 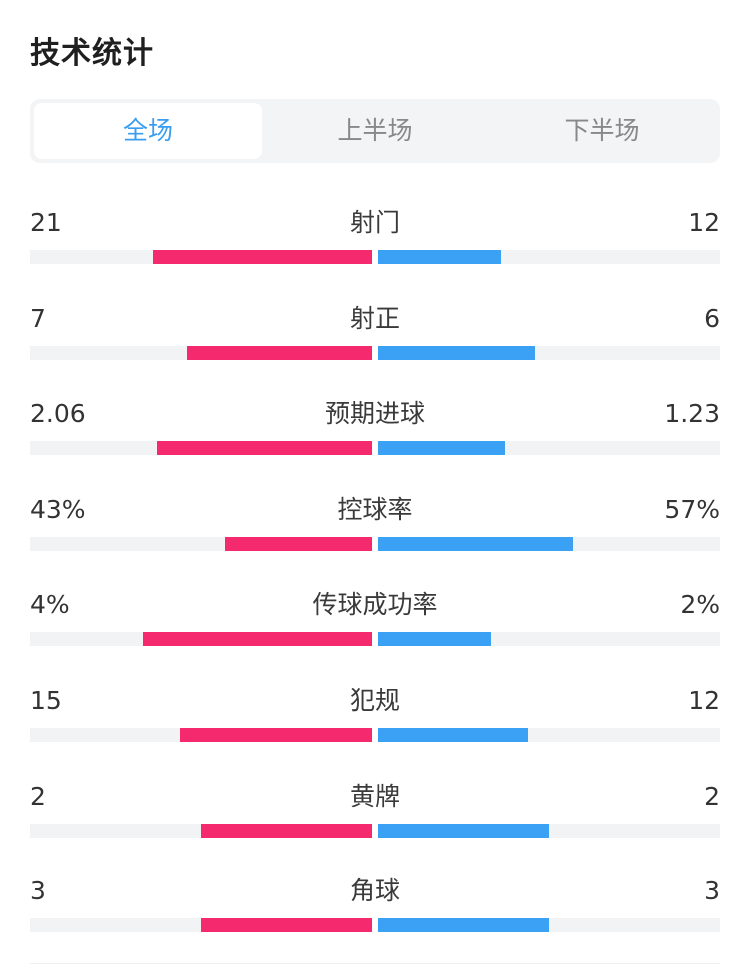 I want to click on tab-first-half: 上半场, so click(x=375, y=130).